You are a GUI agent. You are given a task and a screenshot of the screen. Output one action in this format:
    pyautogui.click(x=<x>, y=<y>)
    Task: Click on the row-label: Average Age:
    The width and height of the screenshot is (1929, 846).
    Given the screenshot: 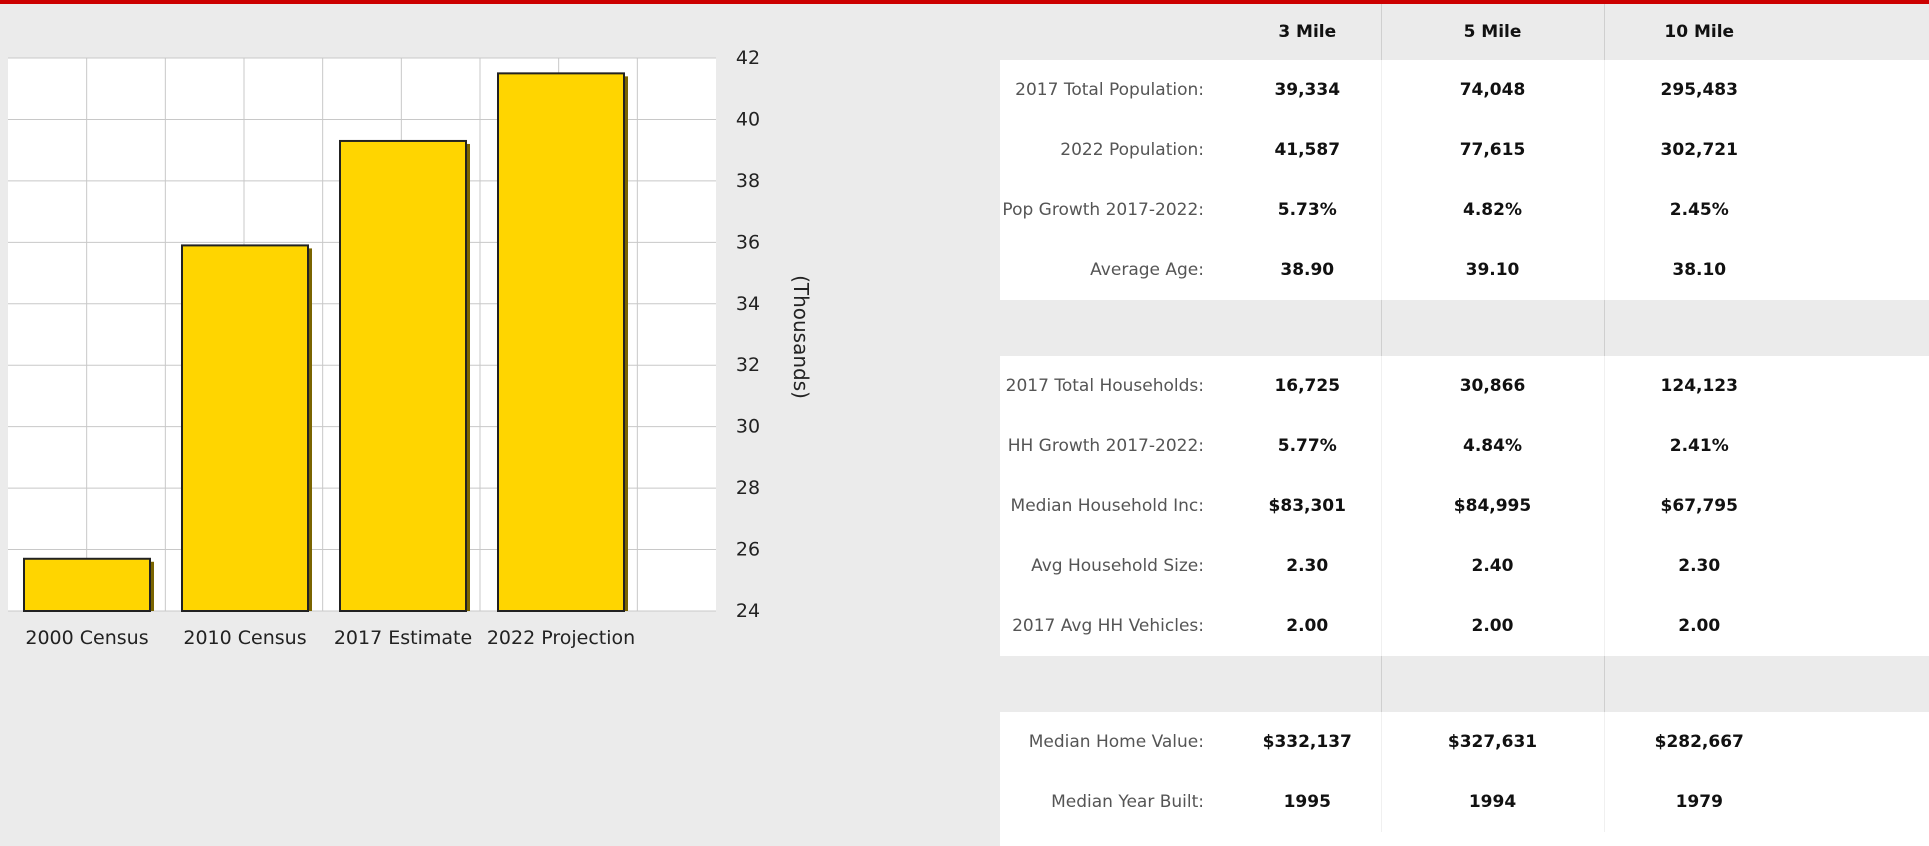 What is the action you would take?
    pyautogui.click(x=1117, y=270)
    